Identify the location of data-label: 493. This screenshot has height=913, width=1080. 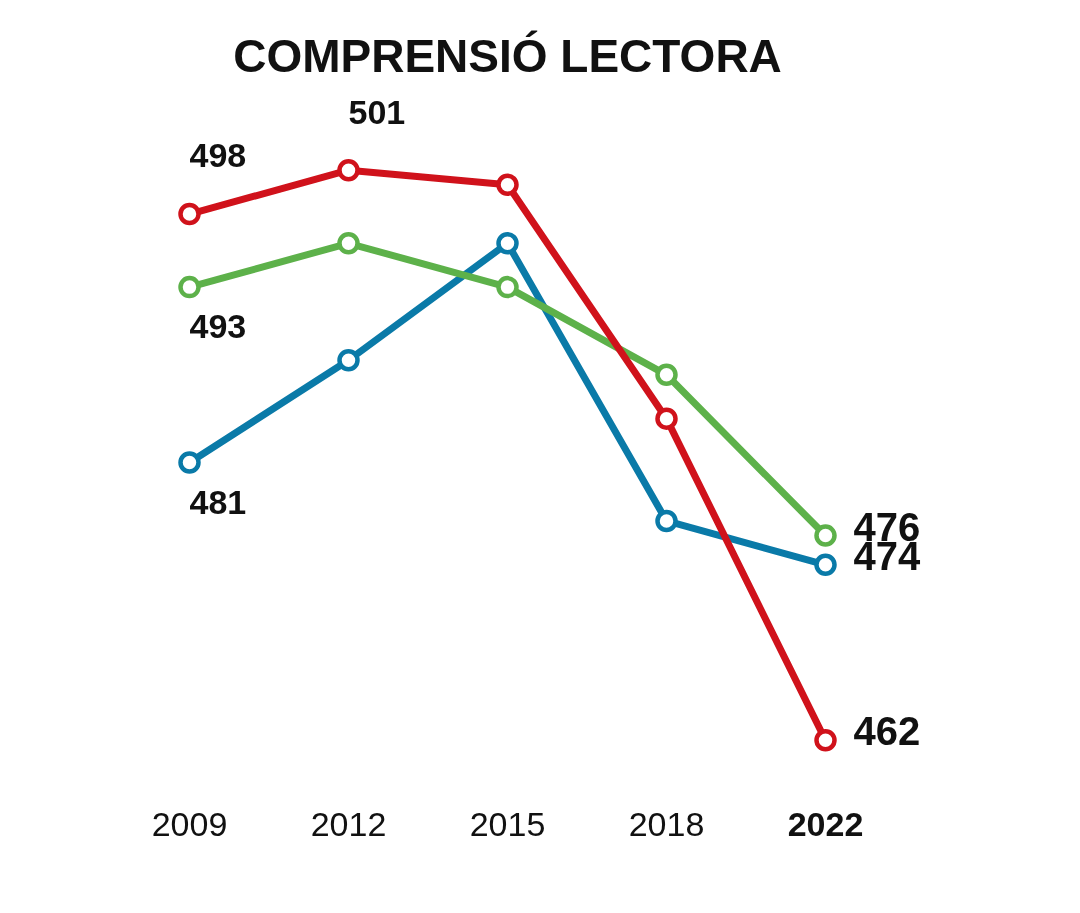
(218, 326).